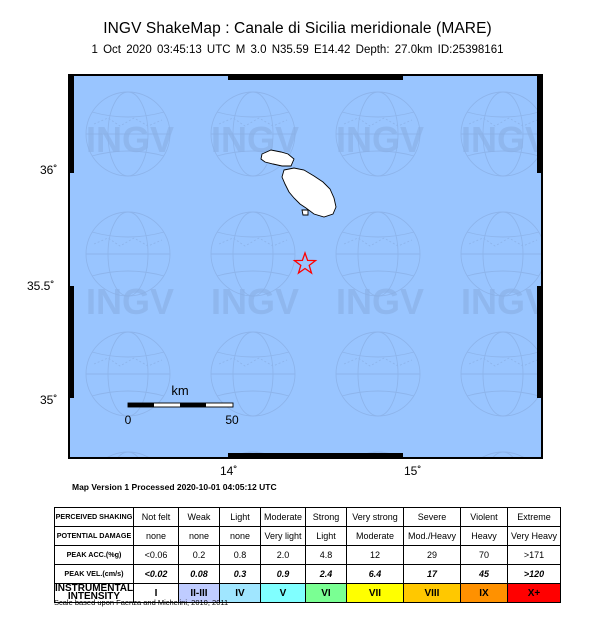 Image resolution: width=595 pixels, height=634 pixels. I want to click on legend-cell: Very strong, so click(374, 517).